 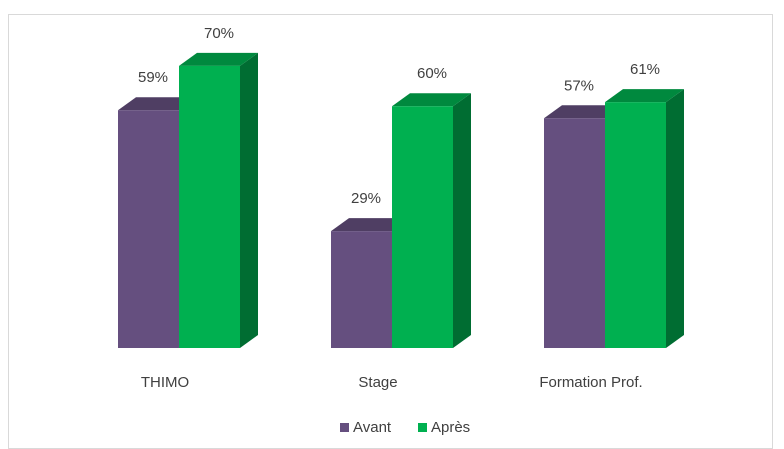 What do you see at coordinates (579, 85) in the screenshot?
I see `data-label: 57%` at bounding box center [579, 85].